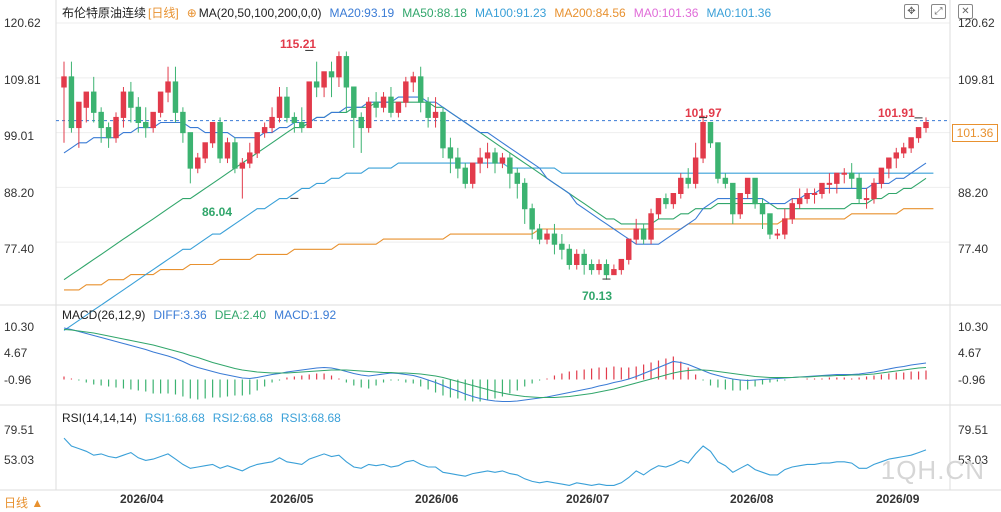 This screenshot has width=1001, height=512. What do you see at coordinates (588, 499) in the screenshot?
I see `date-tick: 2026/07` at bounding box center [588, 499].